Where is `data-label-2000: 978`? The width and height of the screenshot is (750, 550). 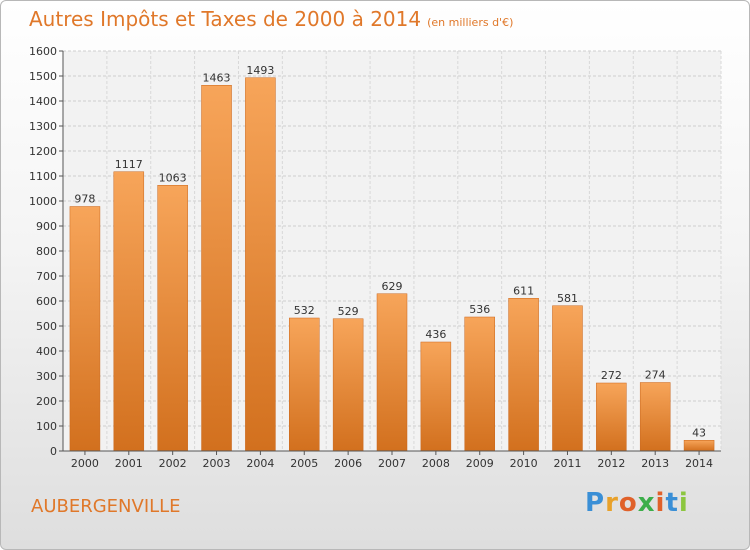
data-label-2000: 978 is located at coordinates (84, 199).